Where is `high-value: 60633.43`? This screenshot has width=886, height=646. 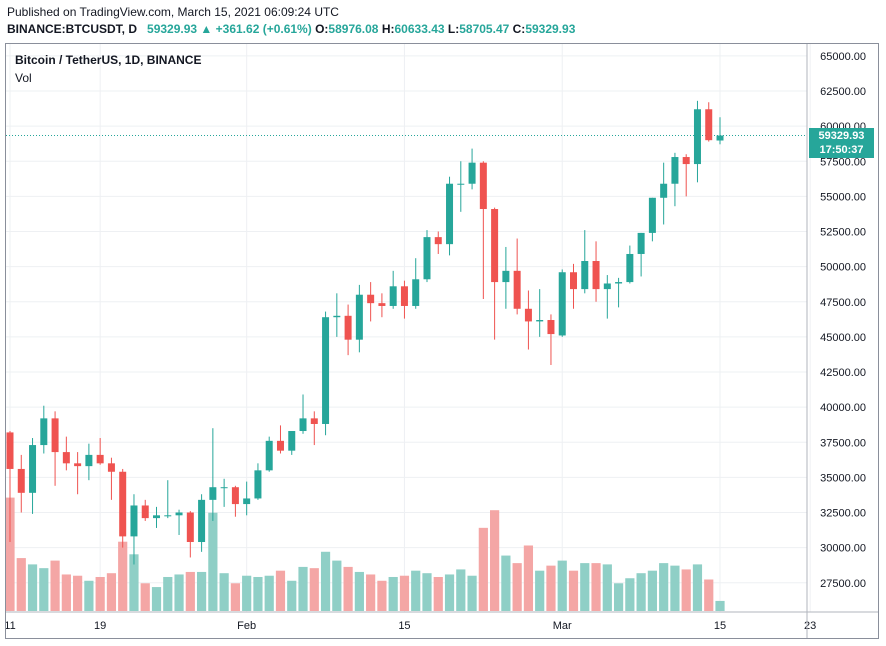
high-value: 60633.43 is located at coordinates (419, 29).